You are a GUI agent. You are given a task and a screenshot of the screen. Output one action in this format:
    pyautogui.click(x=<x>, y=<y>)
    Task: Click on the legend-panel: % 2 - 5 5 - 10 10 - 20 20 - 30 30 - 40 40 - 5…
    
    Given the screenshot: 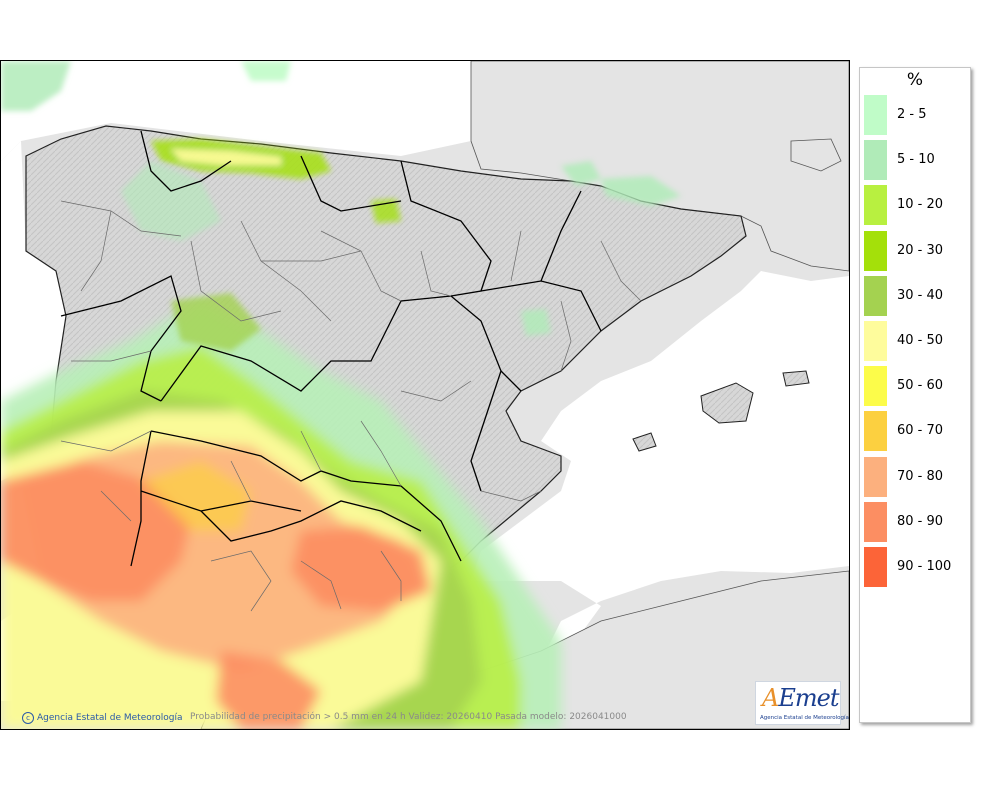 What is the action you would take?
    pyautogui.click(x=915, y=395)
    